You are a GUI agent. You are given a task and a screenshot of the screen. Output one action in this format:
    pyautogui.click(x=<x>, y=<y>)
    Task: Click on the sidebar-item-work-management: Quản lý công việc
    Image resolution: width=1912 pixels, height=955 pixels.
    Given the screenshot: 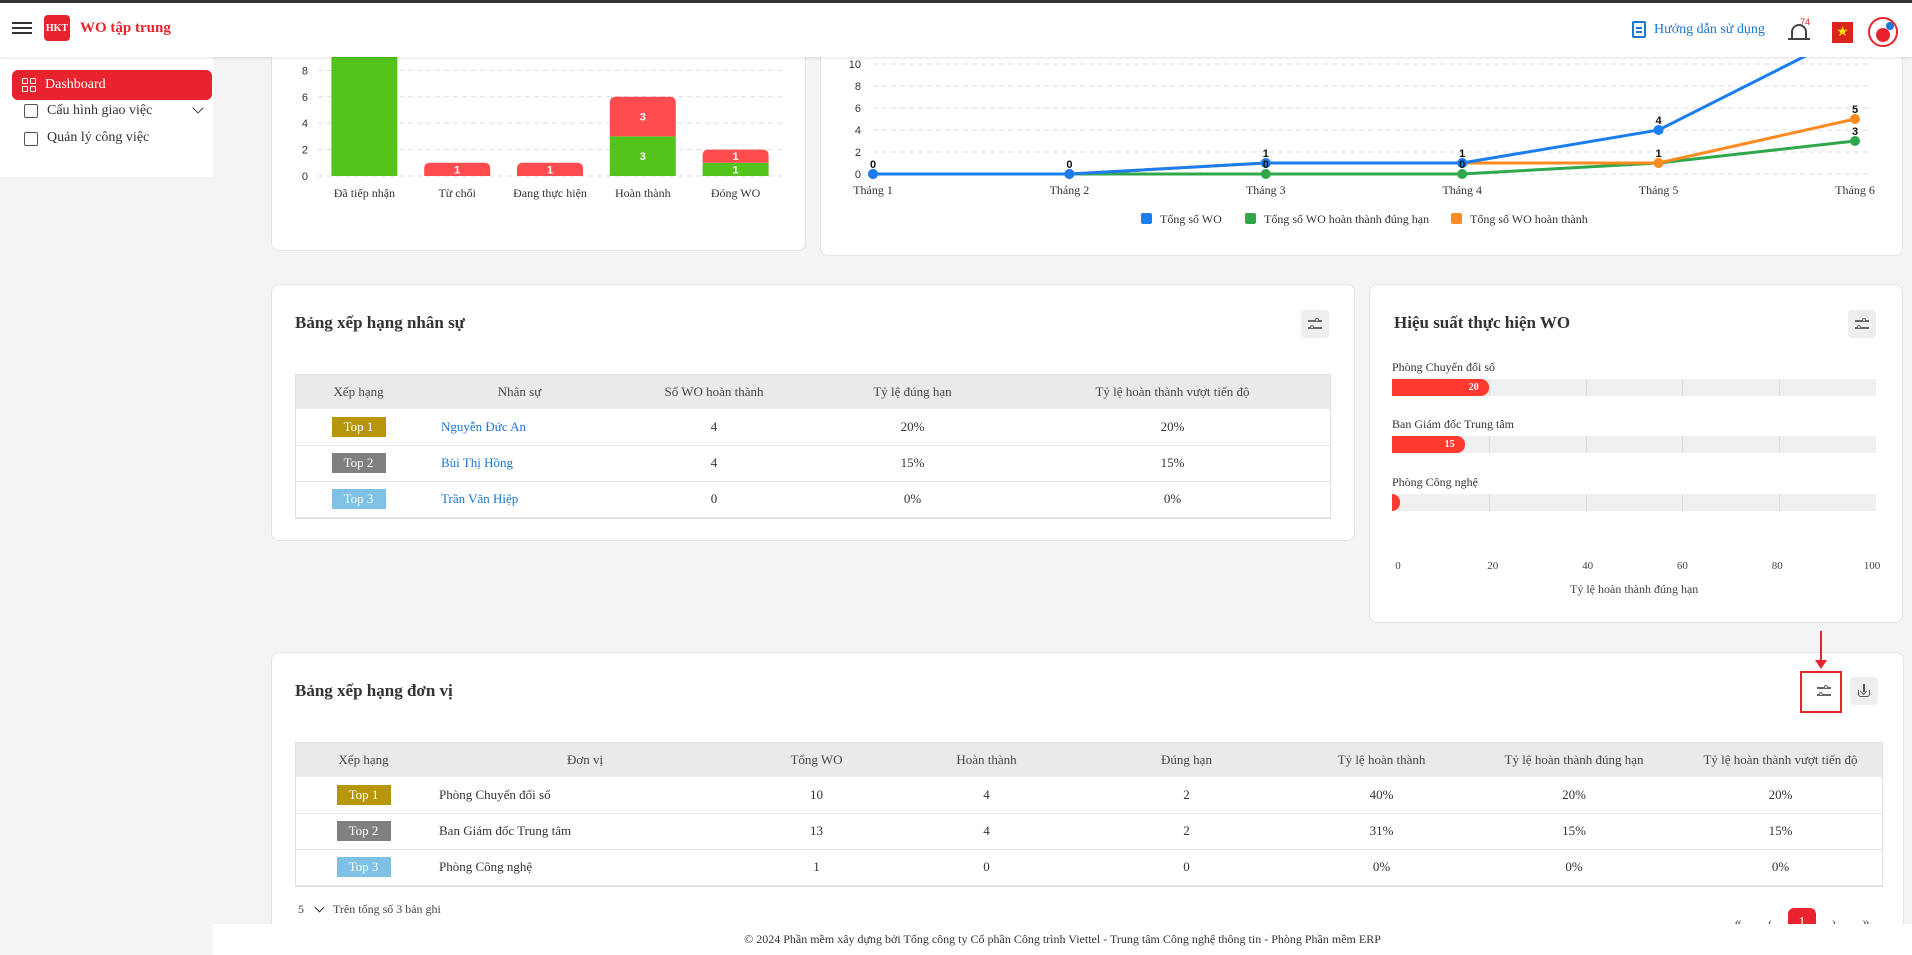 What is the action you would take?
    pyautogui.click(x=114, y=138)
    